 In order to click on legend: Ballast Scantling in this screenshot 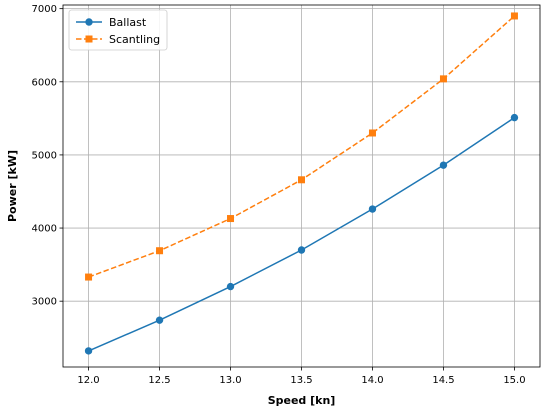, I will do `click(118, 30)`.